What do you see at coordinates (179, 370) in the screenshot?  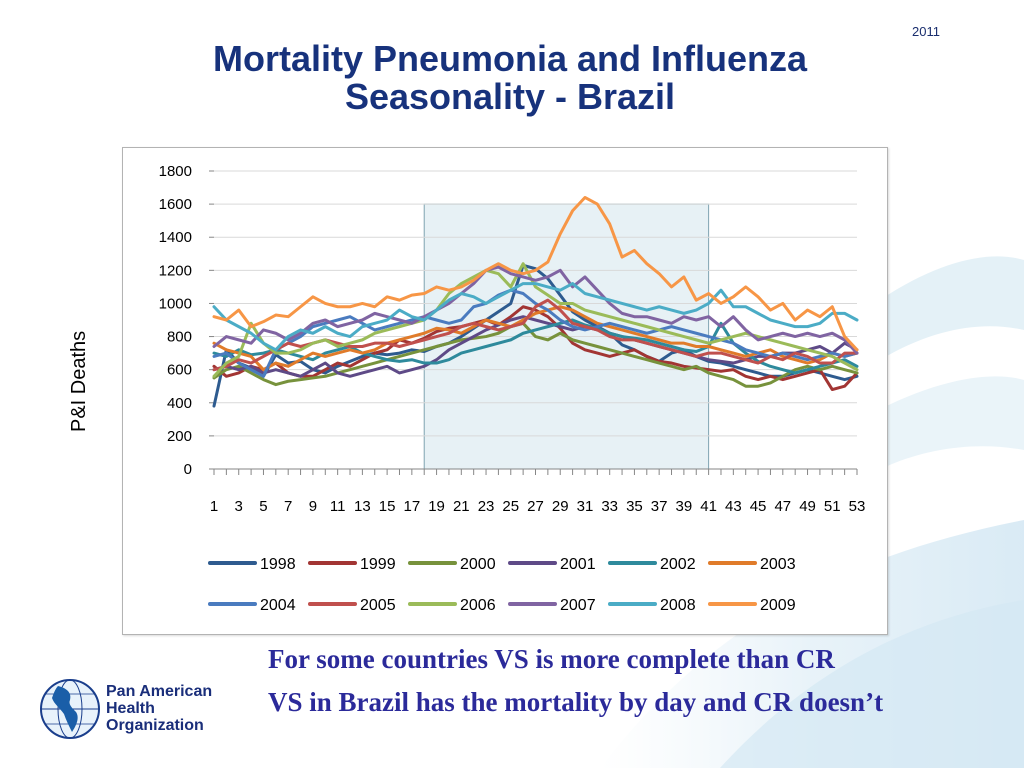 I see `y-tick-label: 600` at bounding box center [179, 370].